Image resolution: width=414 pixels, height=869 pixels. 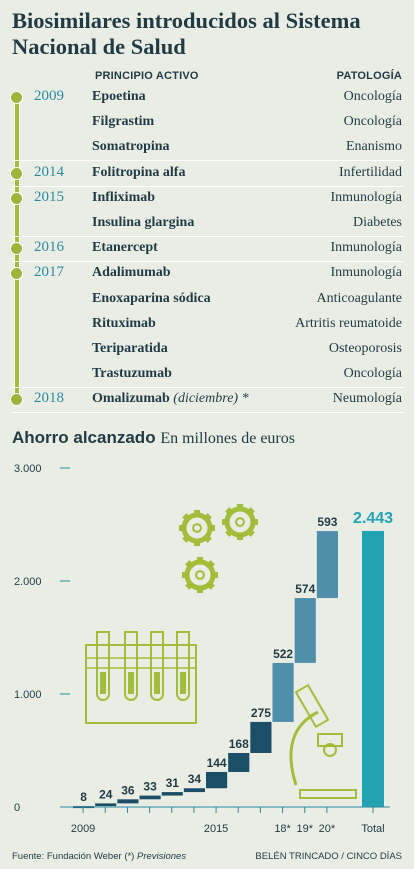 I want to click on row-drug: Insulina glargina, so click(x=143, y=223).